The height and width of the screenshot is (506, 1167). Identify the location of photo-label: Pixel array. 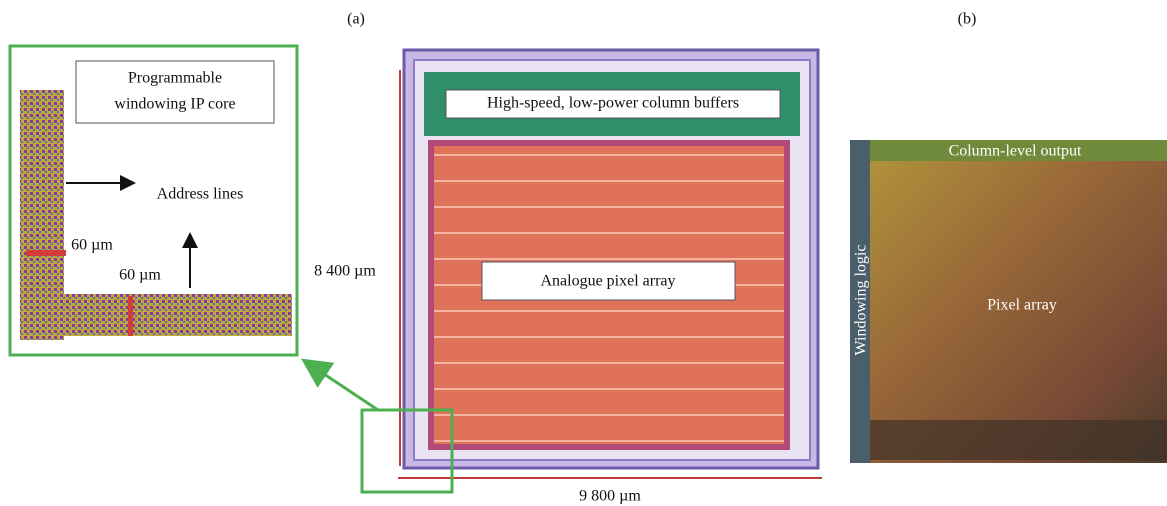
(1022, 305).